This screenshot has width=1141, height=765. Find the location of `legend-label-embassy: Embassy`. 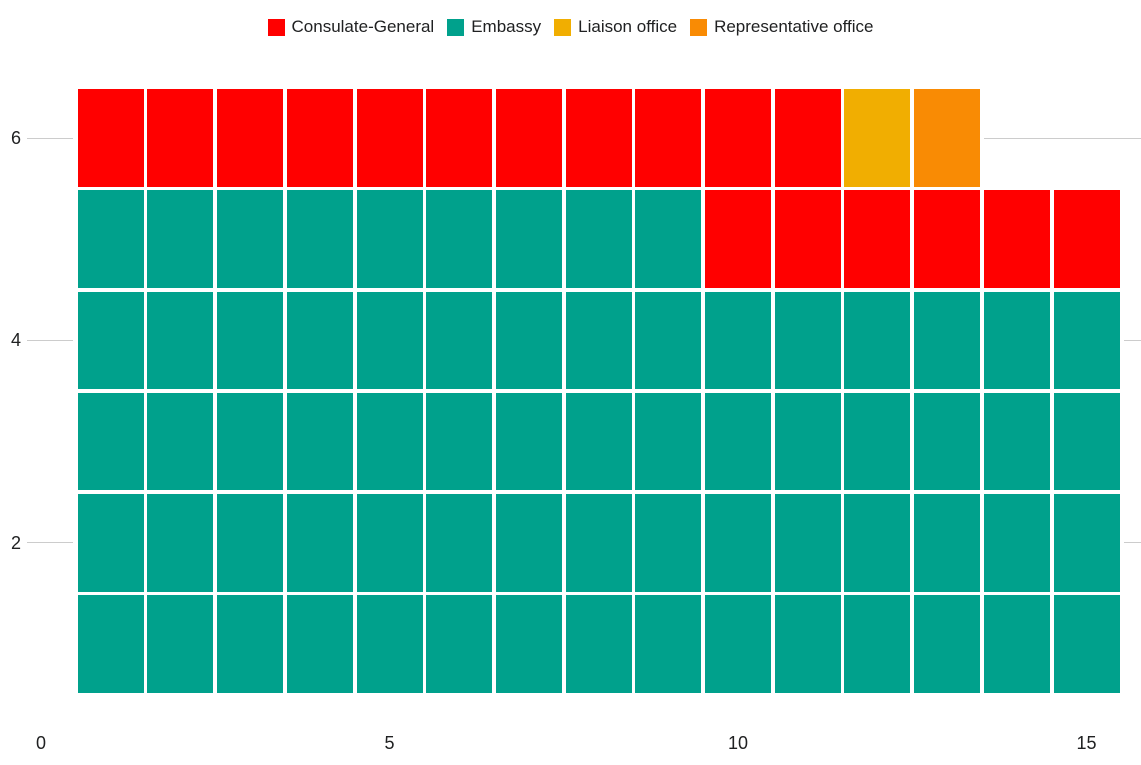

legend-label-embassy: Embassy is located at coordinates (506, 26).